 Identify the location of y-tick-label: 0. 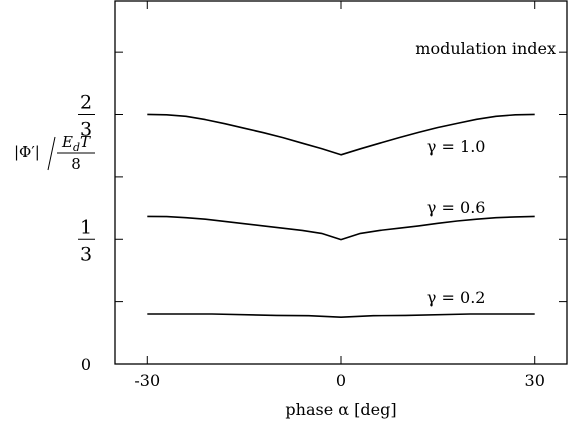
(86, 364).